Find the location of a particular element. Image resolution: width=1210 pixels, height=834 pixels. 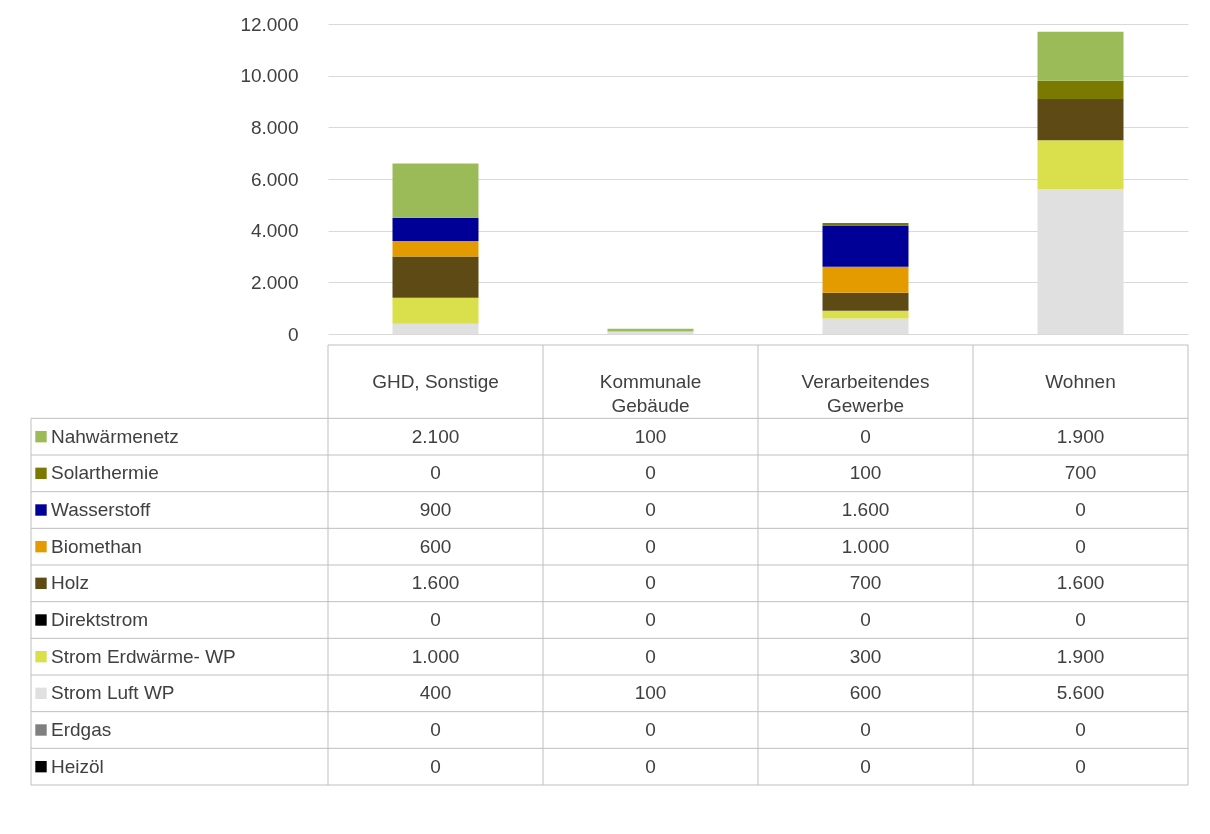

legend-label: Solarthermie is located at coordinates (105, 473).